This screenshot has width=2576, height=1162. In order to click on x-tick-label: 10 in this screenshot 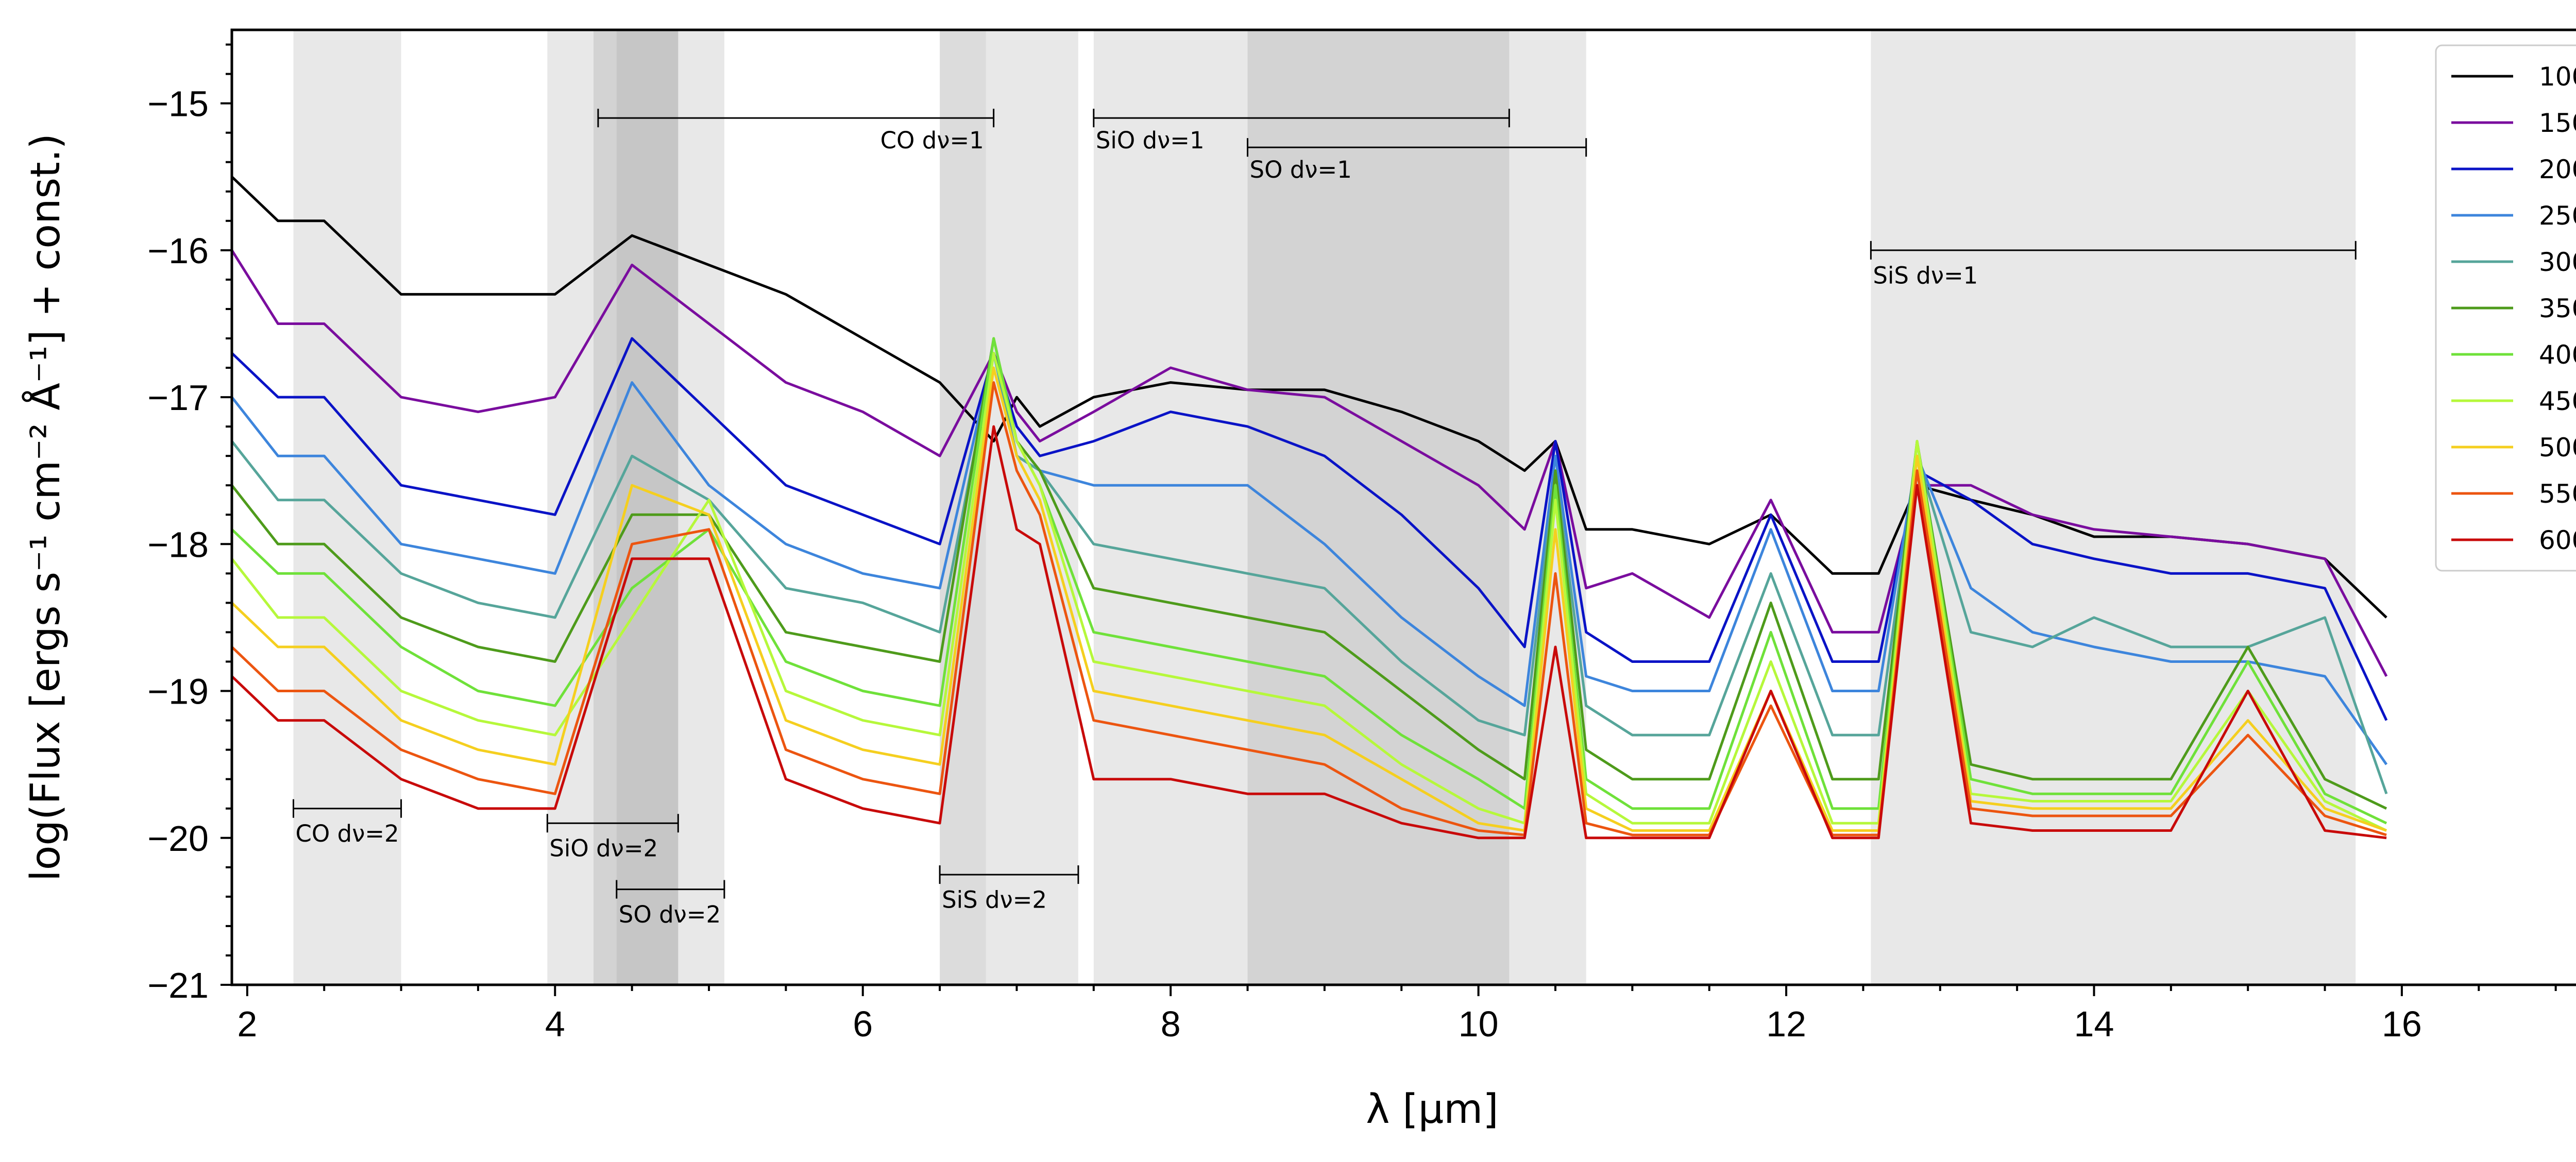, I will do `click(1479, 1024)`.